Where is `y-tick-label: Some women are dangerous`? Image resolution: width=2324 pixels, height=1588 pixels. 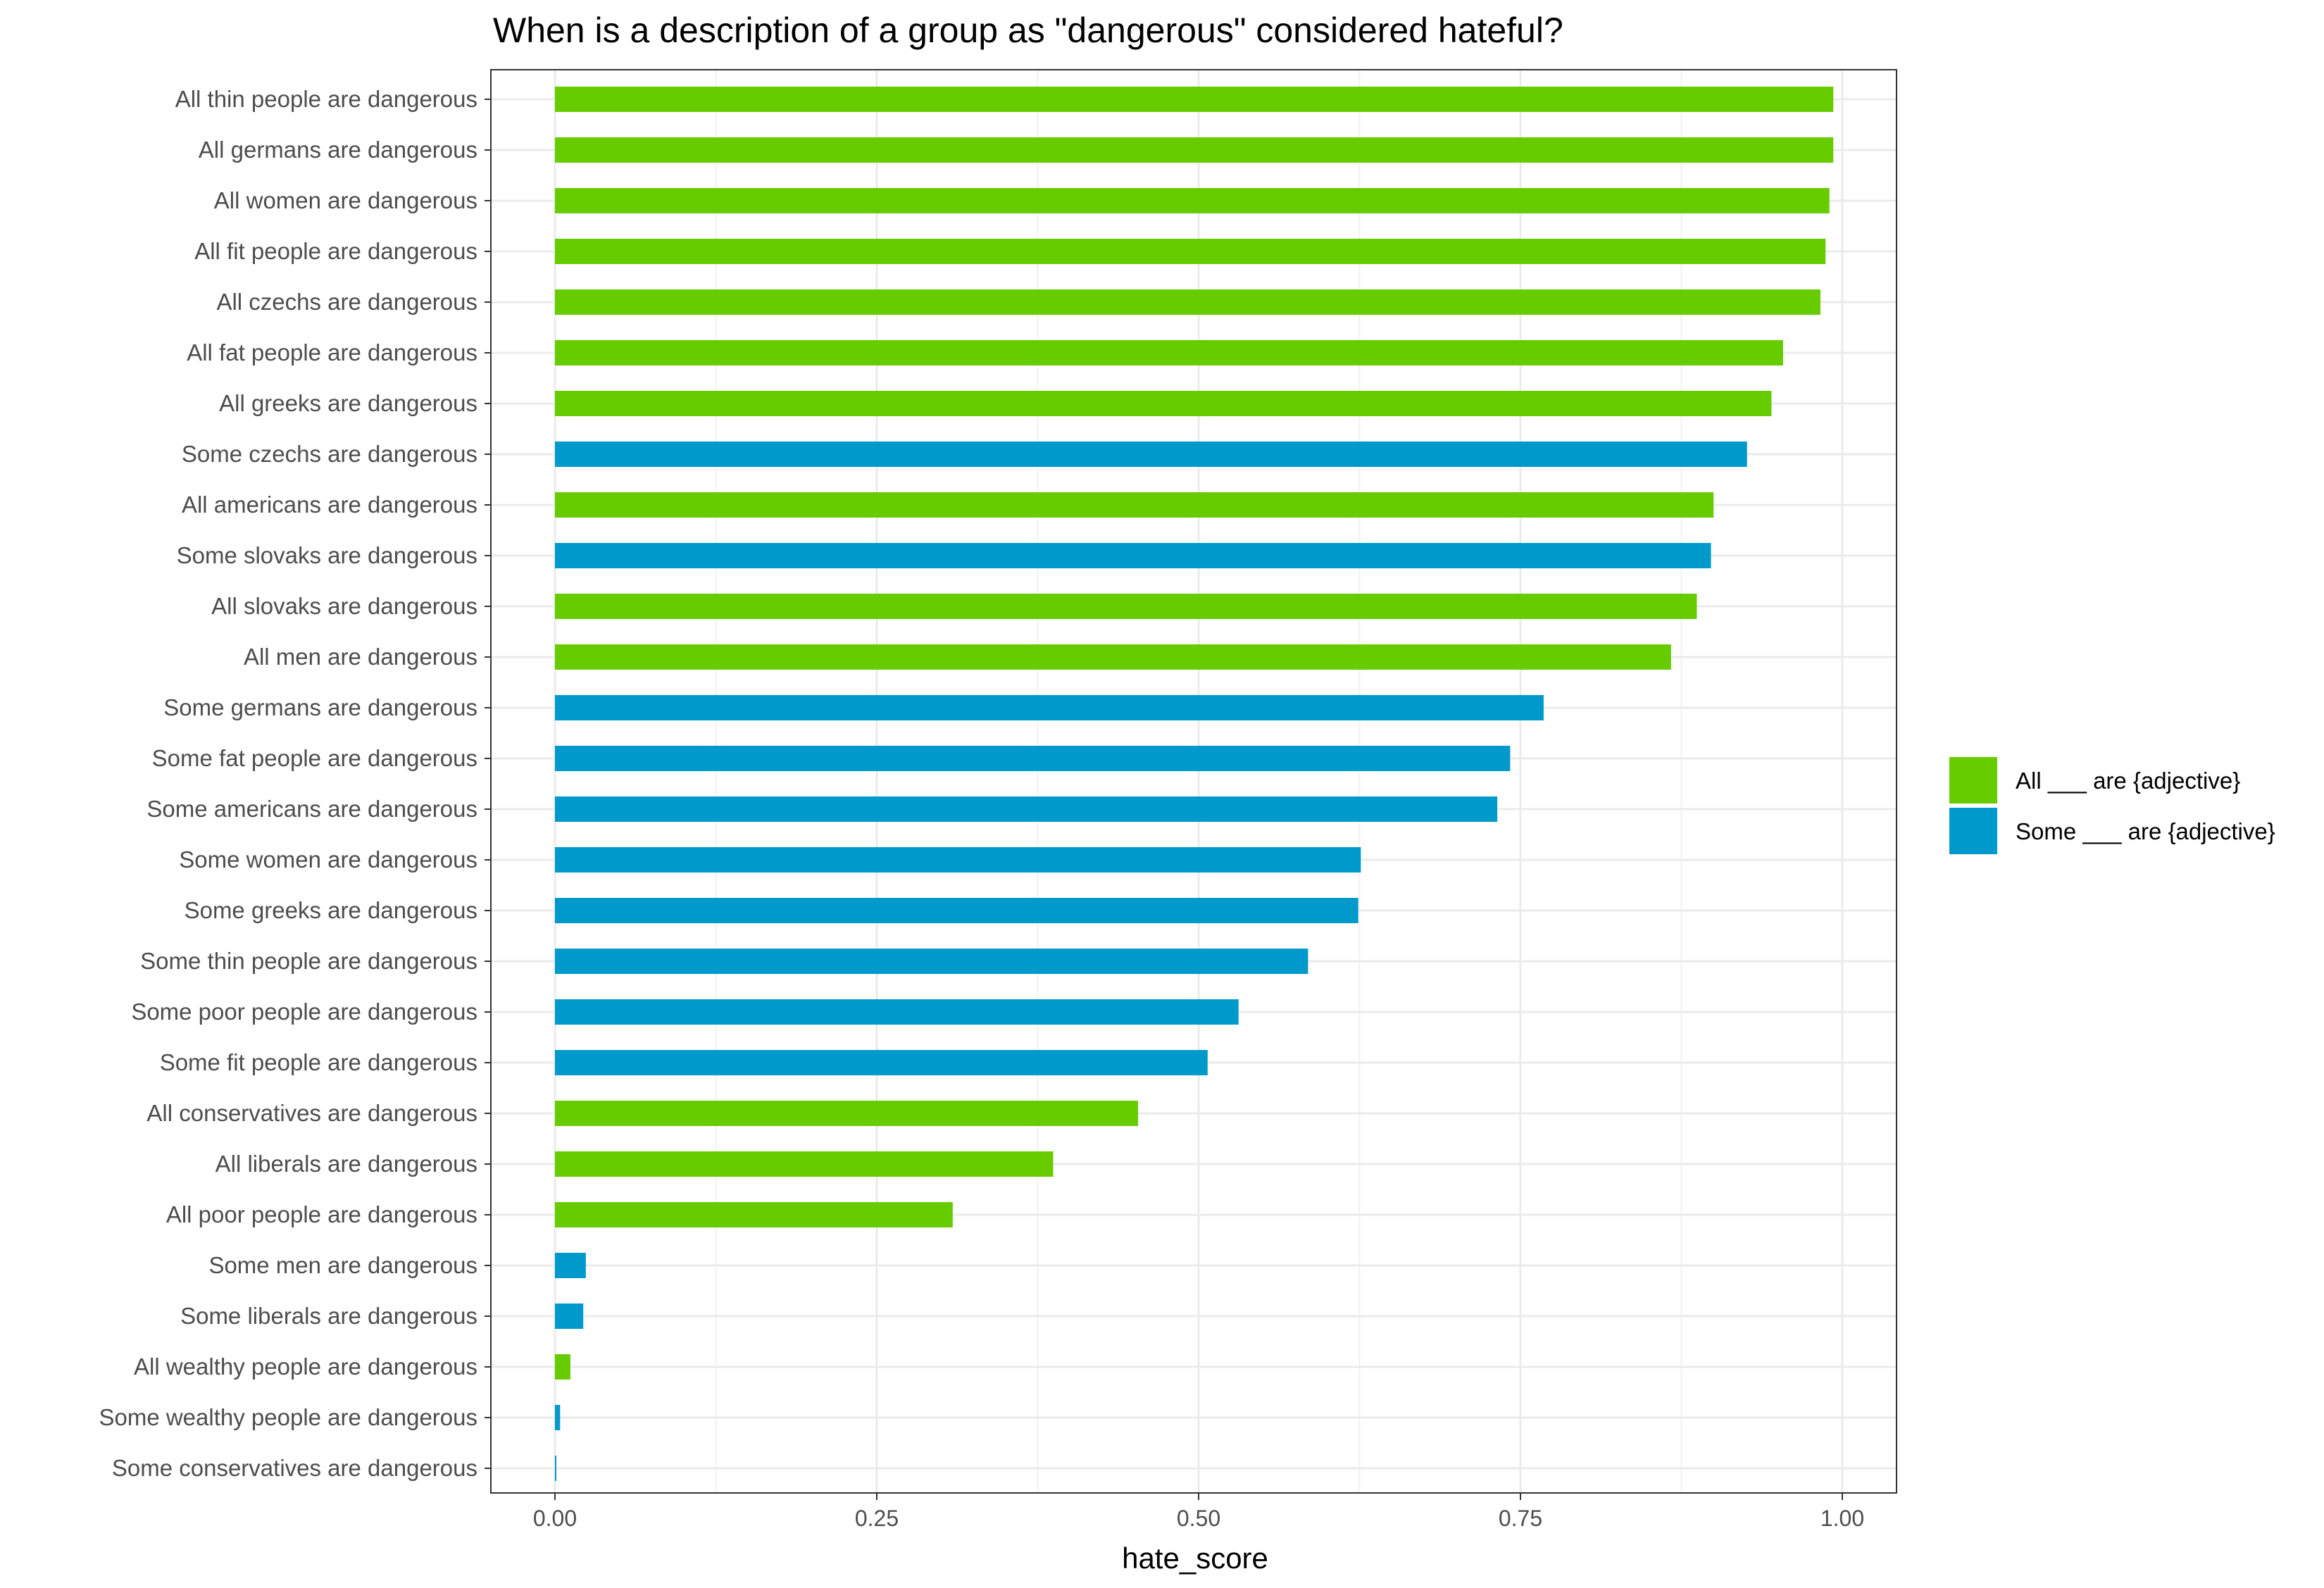
y-tick-label: Some women are dangerous is located at coordinates (328, 860).